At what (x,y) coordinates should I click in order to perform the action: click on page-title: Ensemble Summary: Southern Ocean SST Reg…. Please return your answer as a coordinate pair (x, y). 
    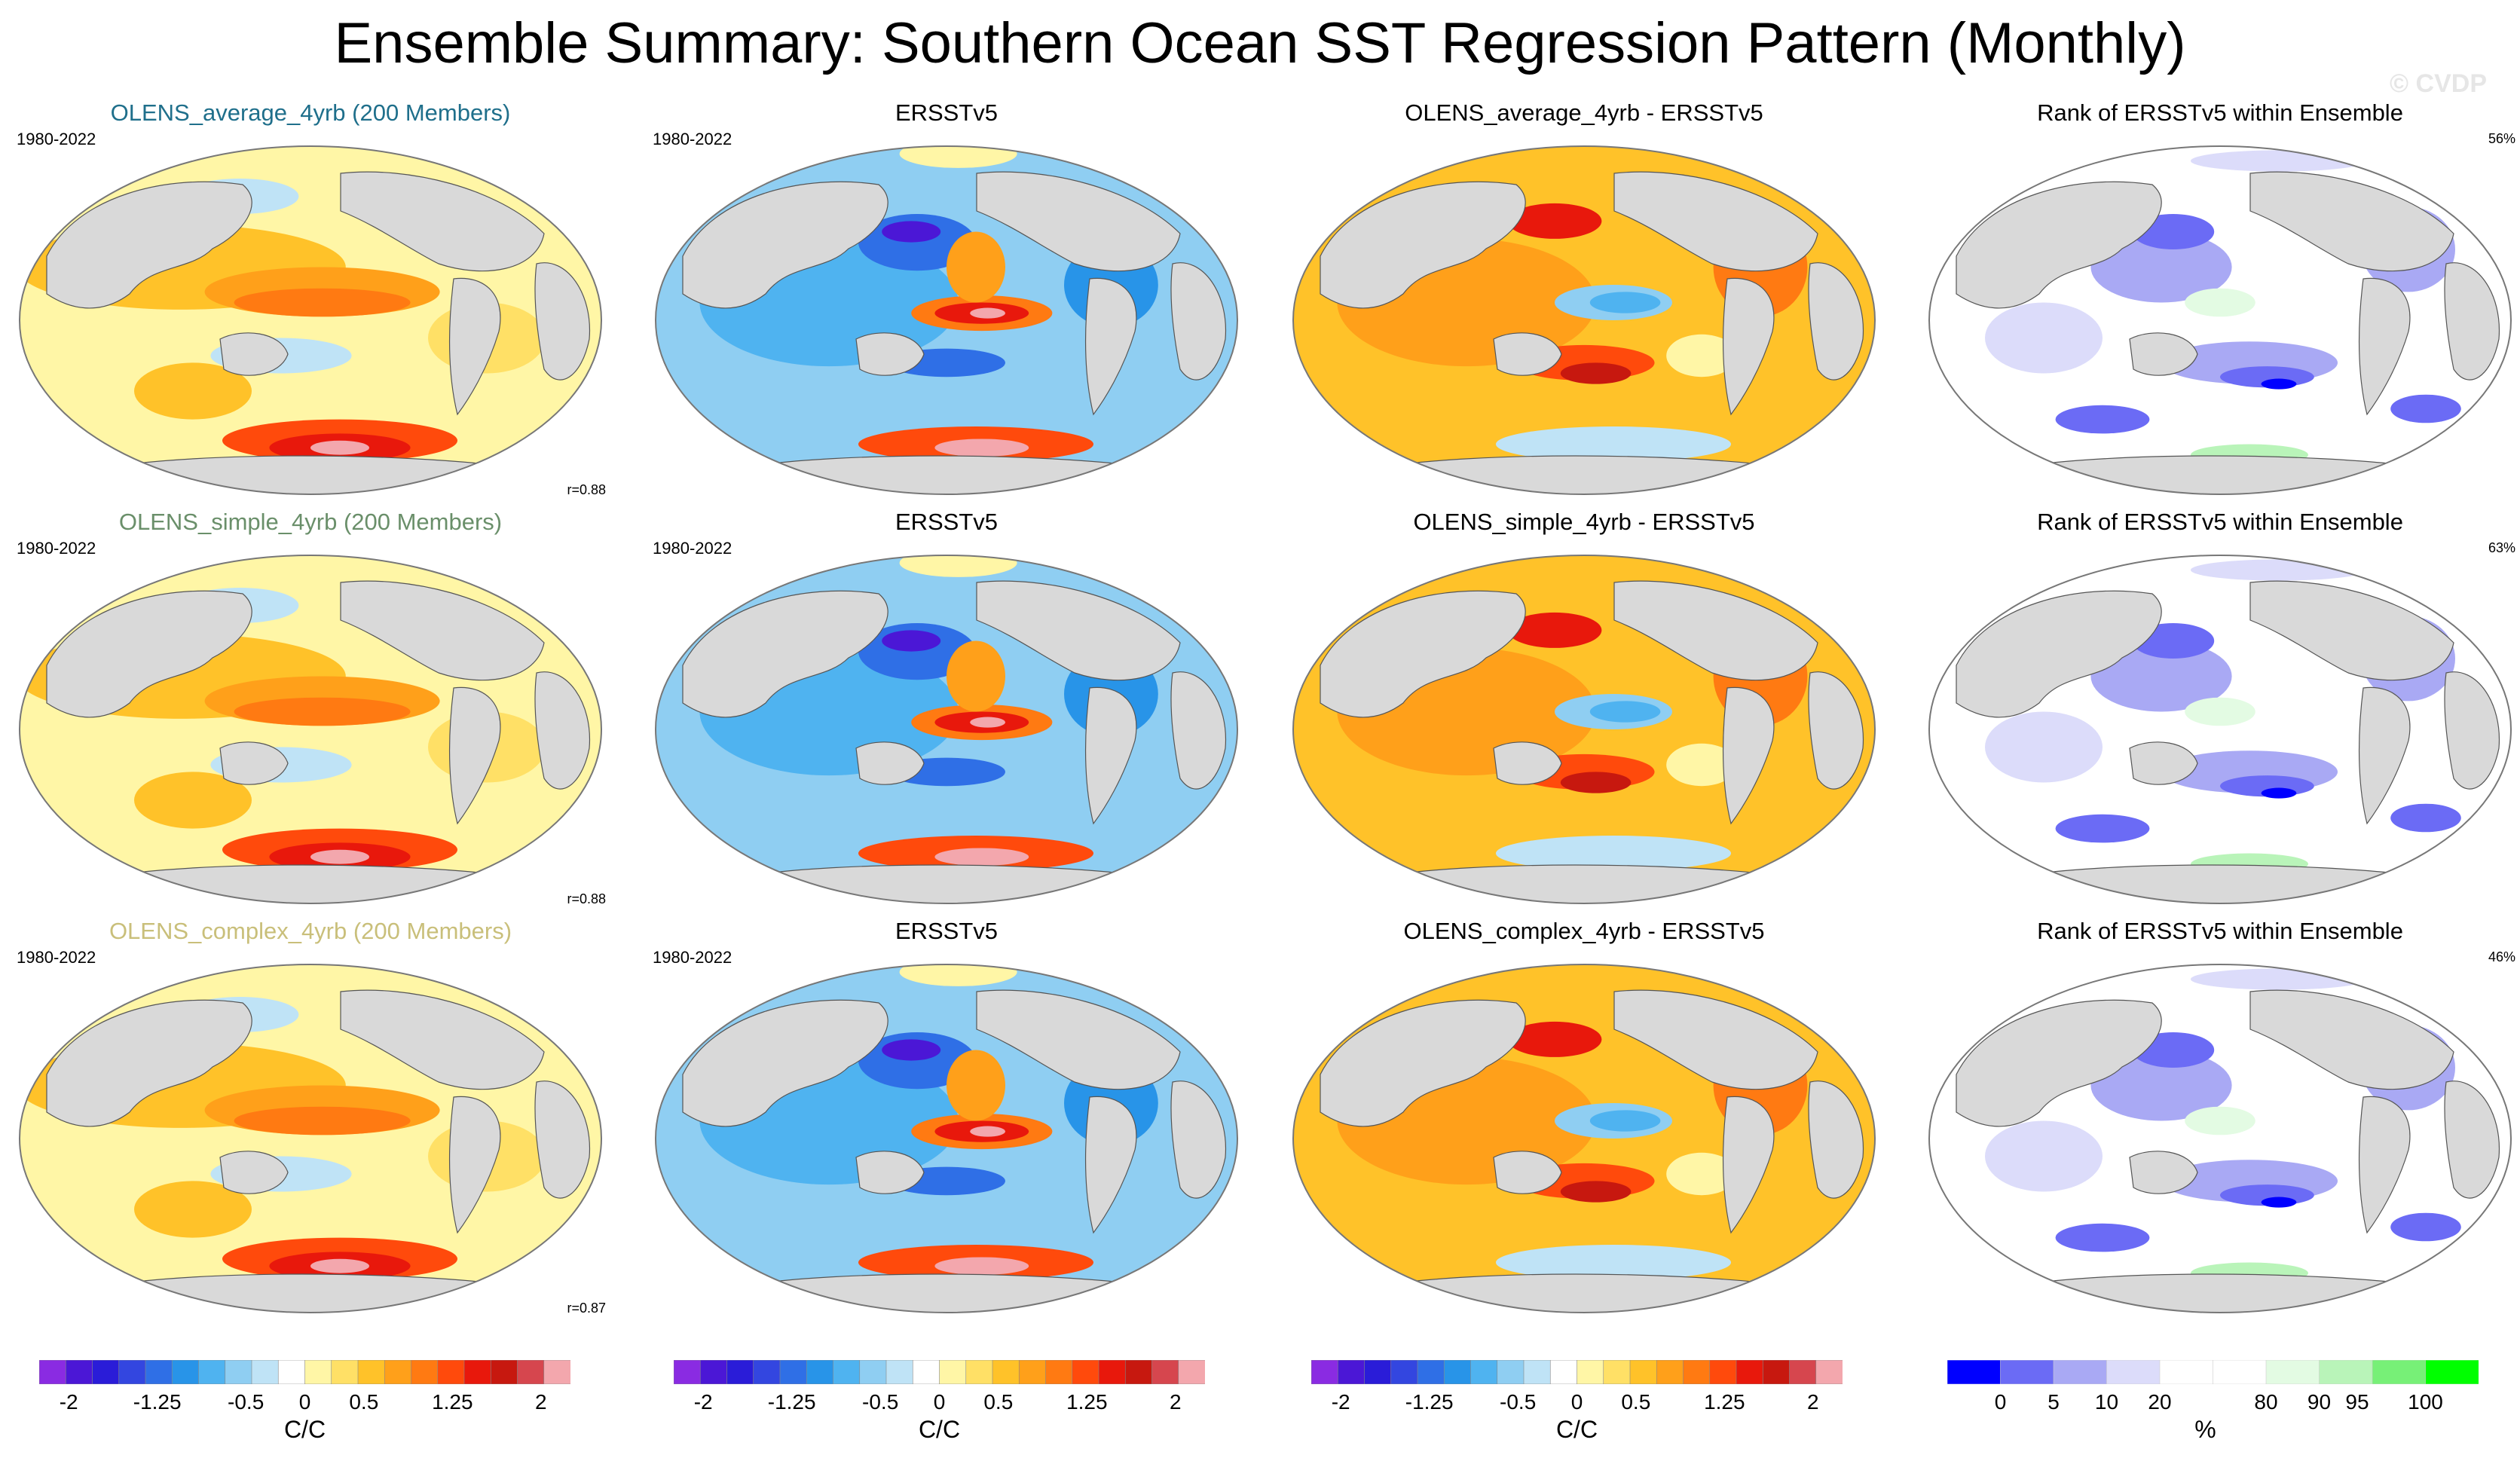
    Looking at the image, I should click on (1260, 43).